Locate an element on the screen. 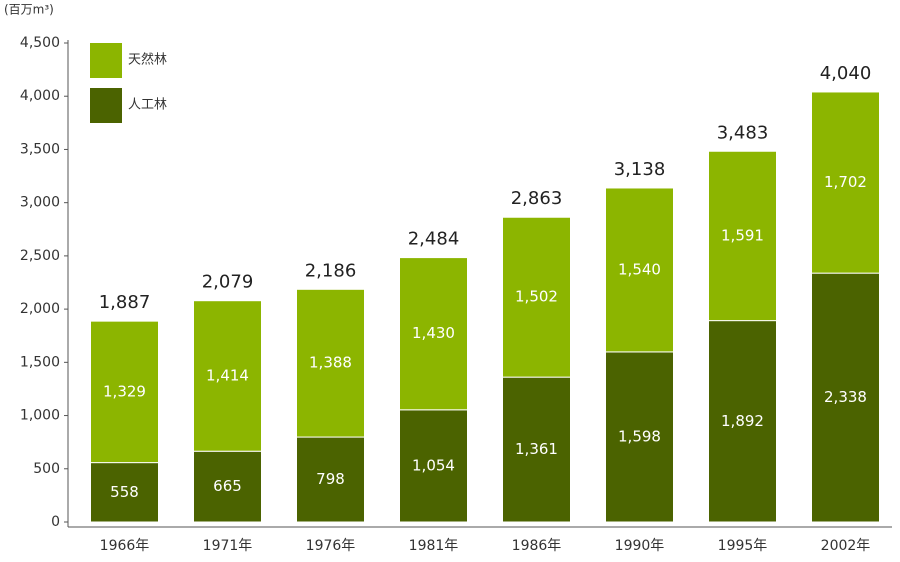 The image size is (900, 562). total-label: 2,186 is located at coordinates (331, 270).